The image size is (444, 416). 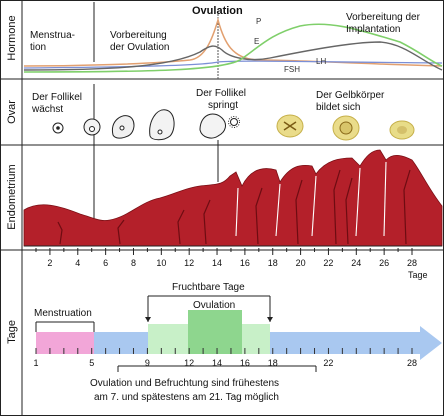 I want to click on section-label-endometrium: Endometrium, so click(x=12, y=196).